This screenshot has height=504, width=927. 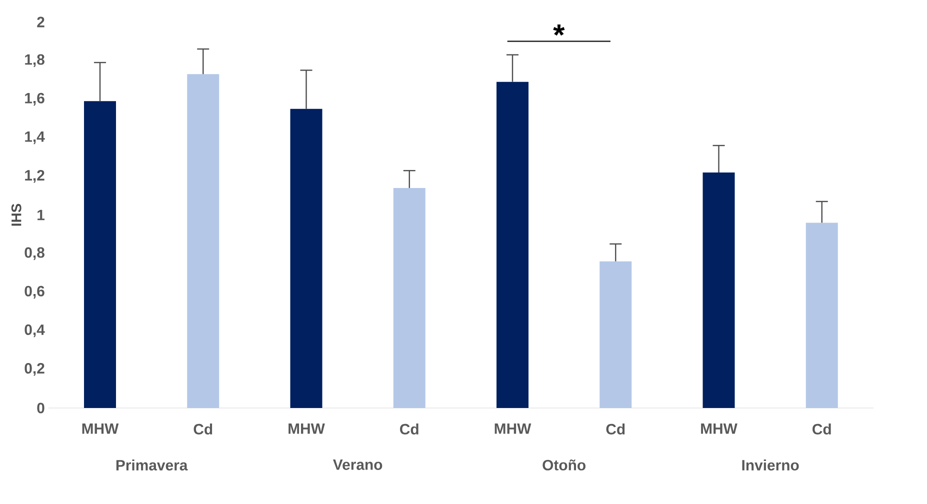 What do you see at coordinates (41, 215) in the screenshot?
I see `y-tick-label: 1` at bounding box center [41, 215].